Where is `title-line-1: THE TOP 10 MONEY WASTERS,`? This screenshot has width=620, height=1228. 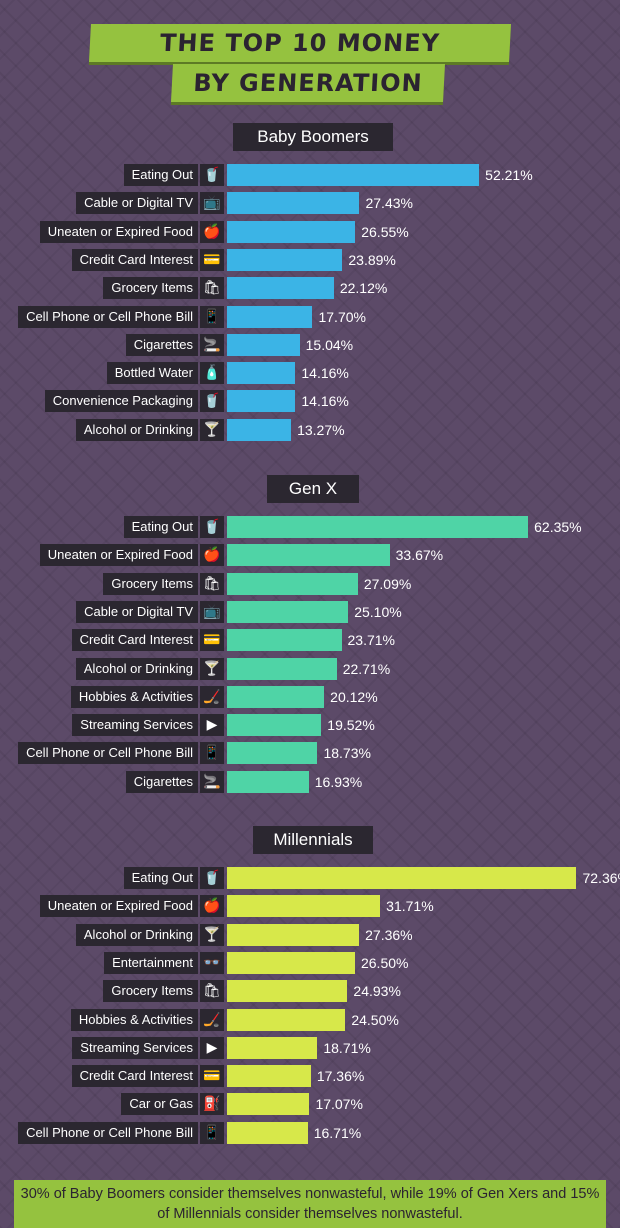 title-line-1: THE TOP 10 MONEY WASTERS, is located at coordinates (300, 59).